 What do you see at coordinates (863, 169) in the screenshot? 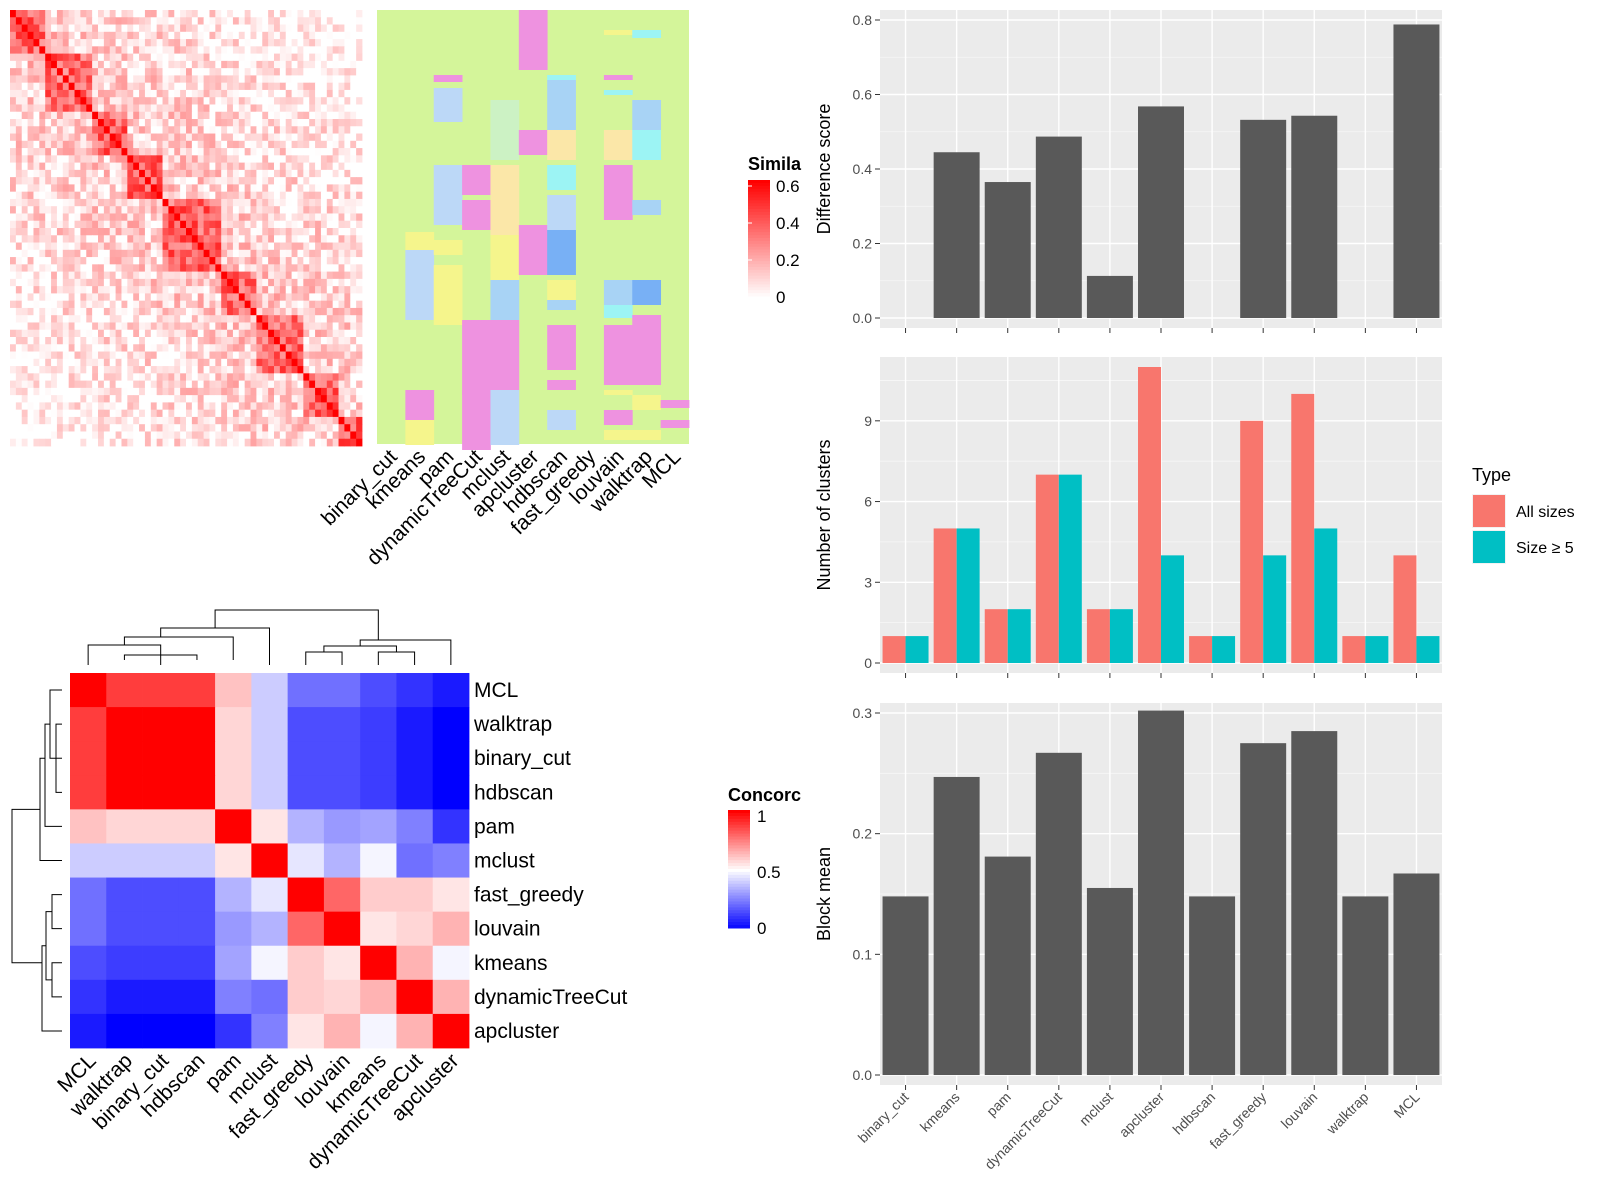
I see `y-tick-label: 0.4` at bounding box center [863, 169].